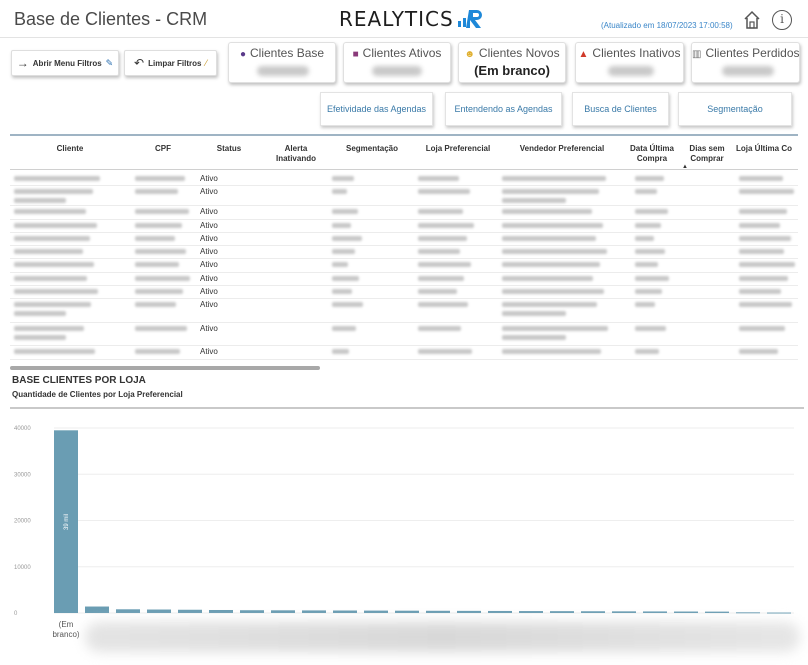  I want to click on column-header: Segmentação, so click(372, 148).